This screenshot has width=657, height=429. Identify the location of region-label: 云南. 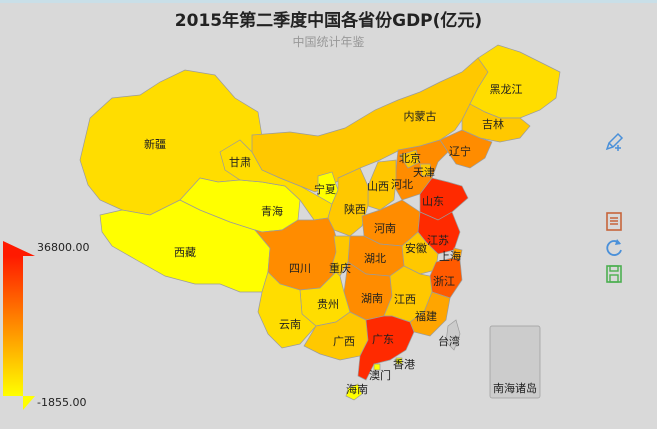
(290, 324).